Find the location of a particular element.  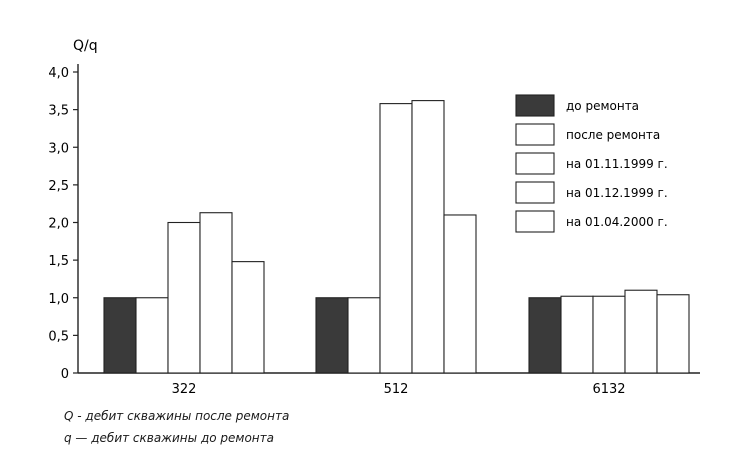

y-tick-label: 3,5 is located at coordinates (58, 111).